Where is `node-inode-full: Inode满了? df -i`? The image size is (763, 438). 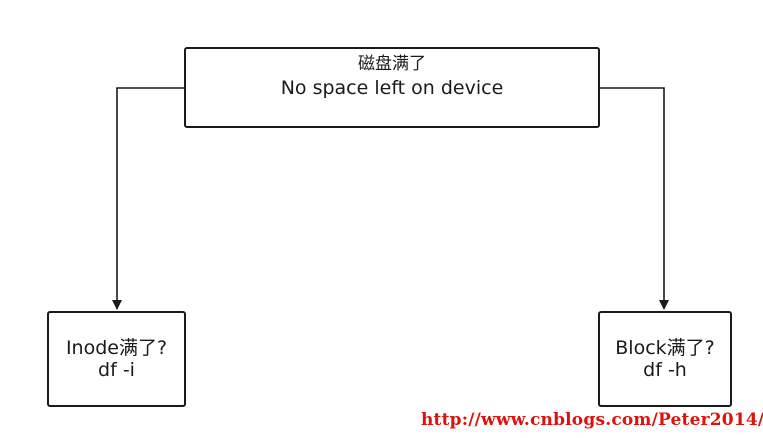
node-inode-full: Inode满了? df -i is located at coordinates (116, 359).